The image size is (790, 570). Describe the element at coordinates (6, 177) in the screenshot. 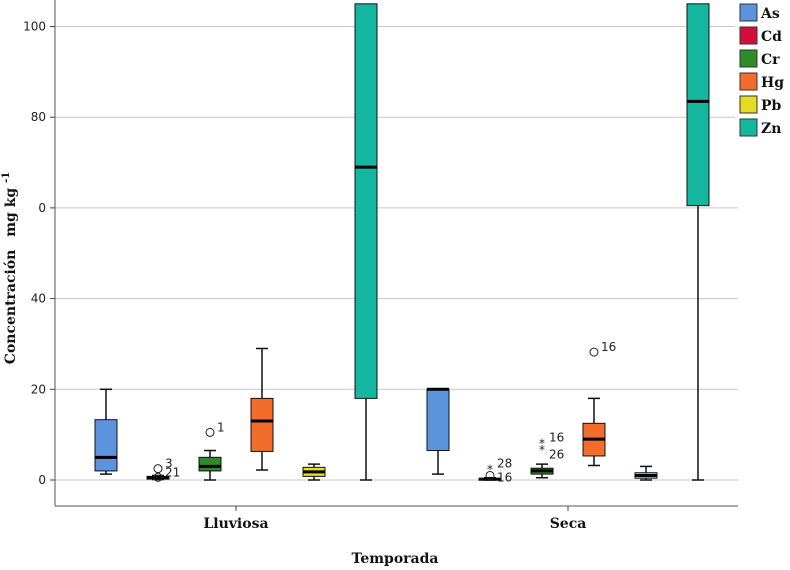

I see `y-axis-title-exponent: -1` at that location.